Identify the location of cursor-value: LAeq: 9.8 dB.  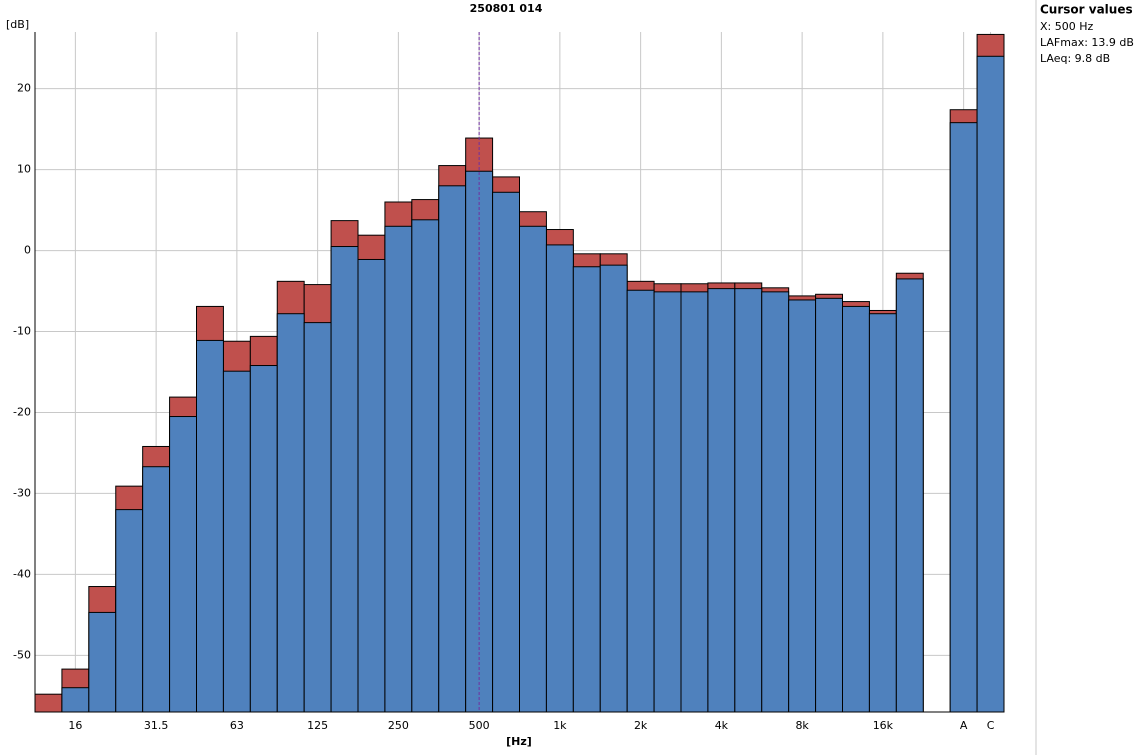
(1075, 58).